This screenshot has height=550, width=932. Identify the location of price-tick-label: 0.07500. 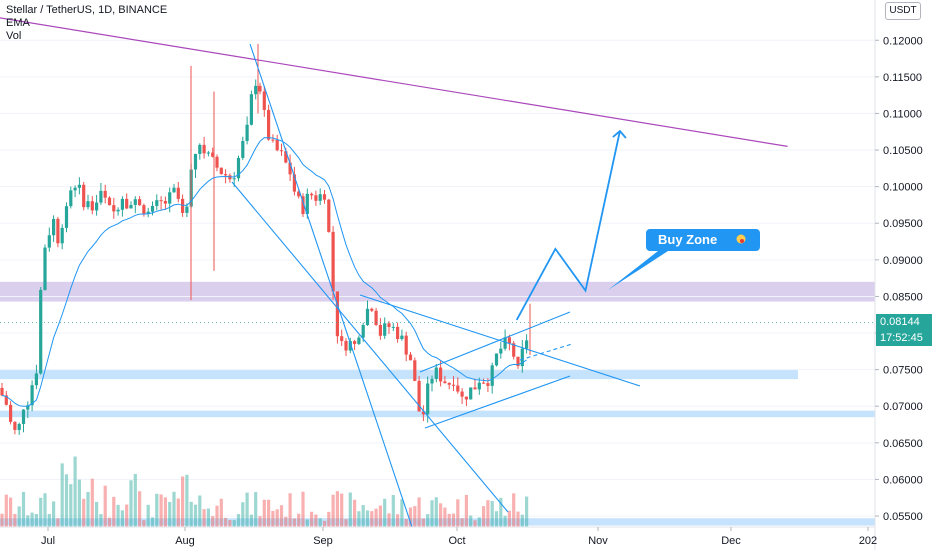
(903, 371).